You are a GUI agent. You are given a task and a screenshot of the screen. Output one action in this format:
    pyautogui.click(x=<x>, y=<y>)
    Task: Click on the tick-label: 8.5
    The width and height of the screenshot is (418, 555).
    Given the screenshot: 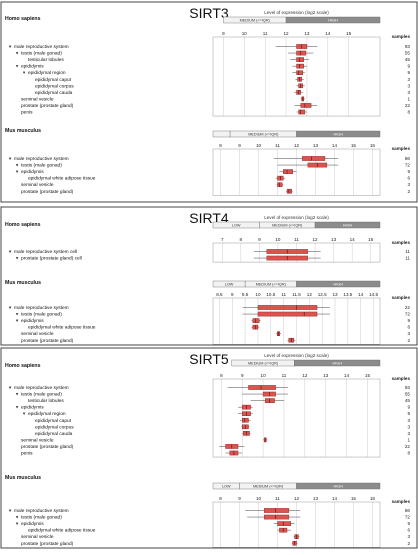 What is the action you would take?
    pyautogui.click(x=219, y=294)
    